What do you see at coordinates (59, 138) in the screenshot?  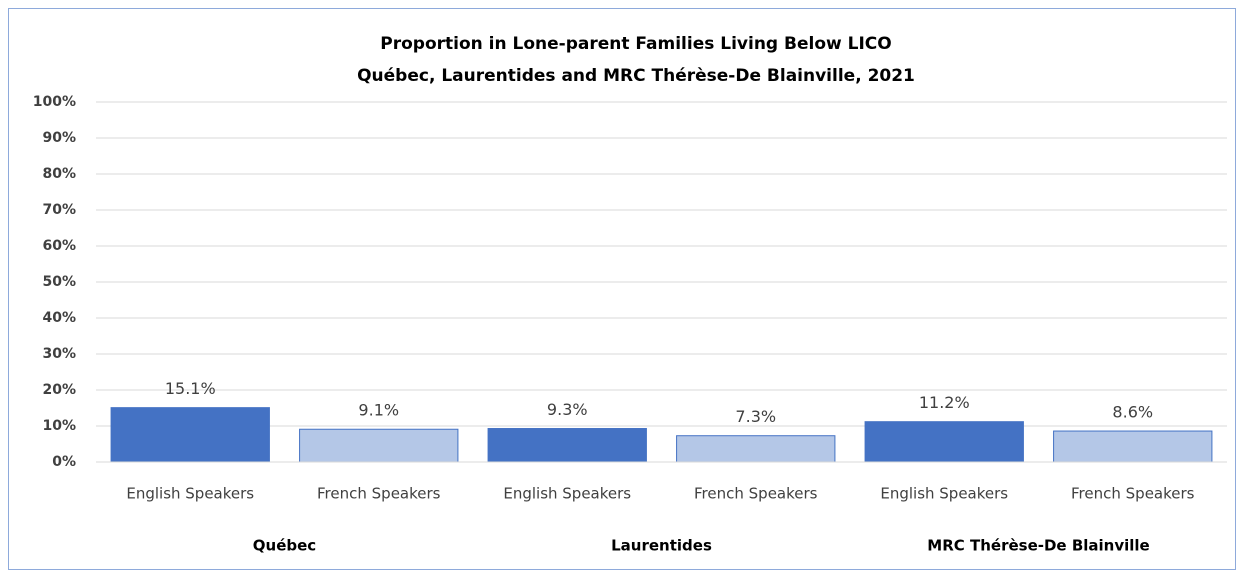 I see `y-tick-label: 90%` at bounding box center [59, 138].